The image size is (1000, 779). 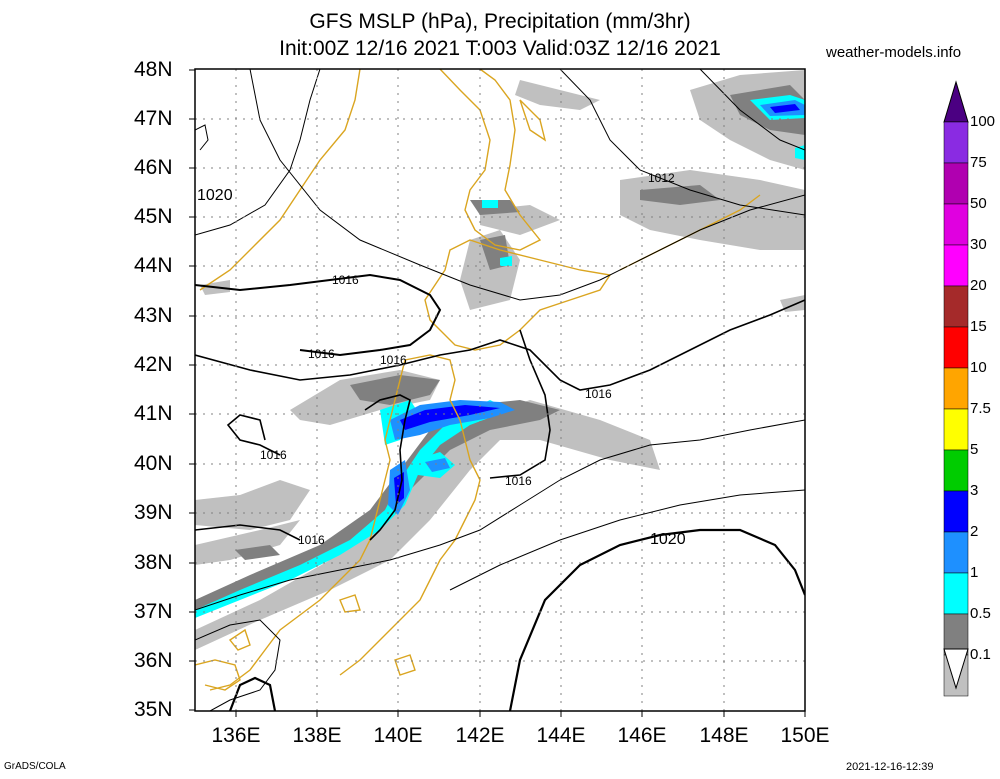 What do you see at coordinates (398, 735) in the screenshot?
I see `lon-label: 140E` at bounding box center [398, 735].